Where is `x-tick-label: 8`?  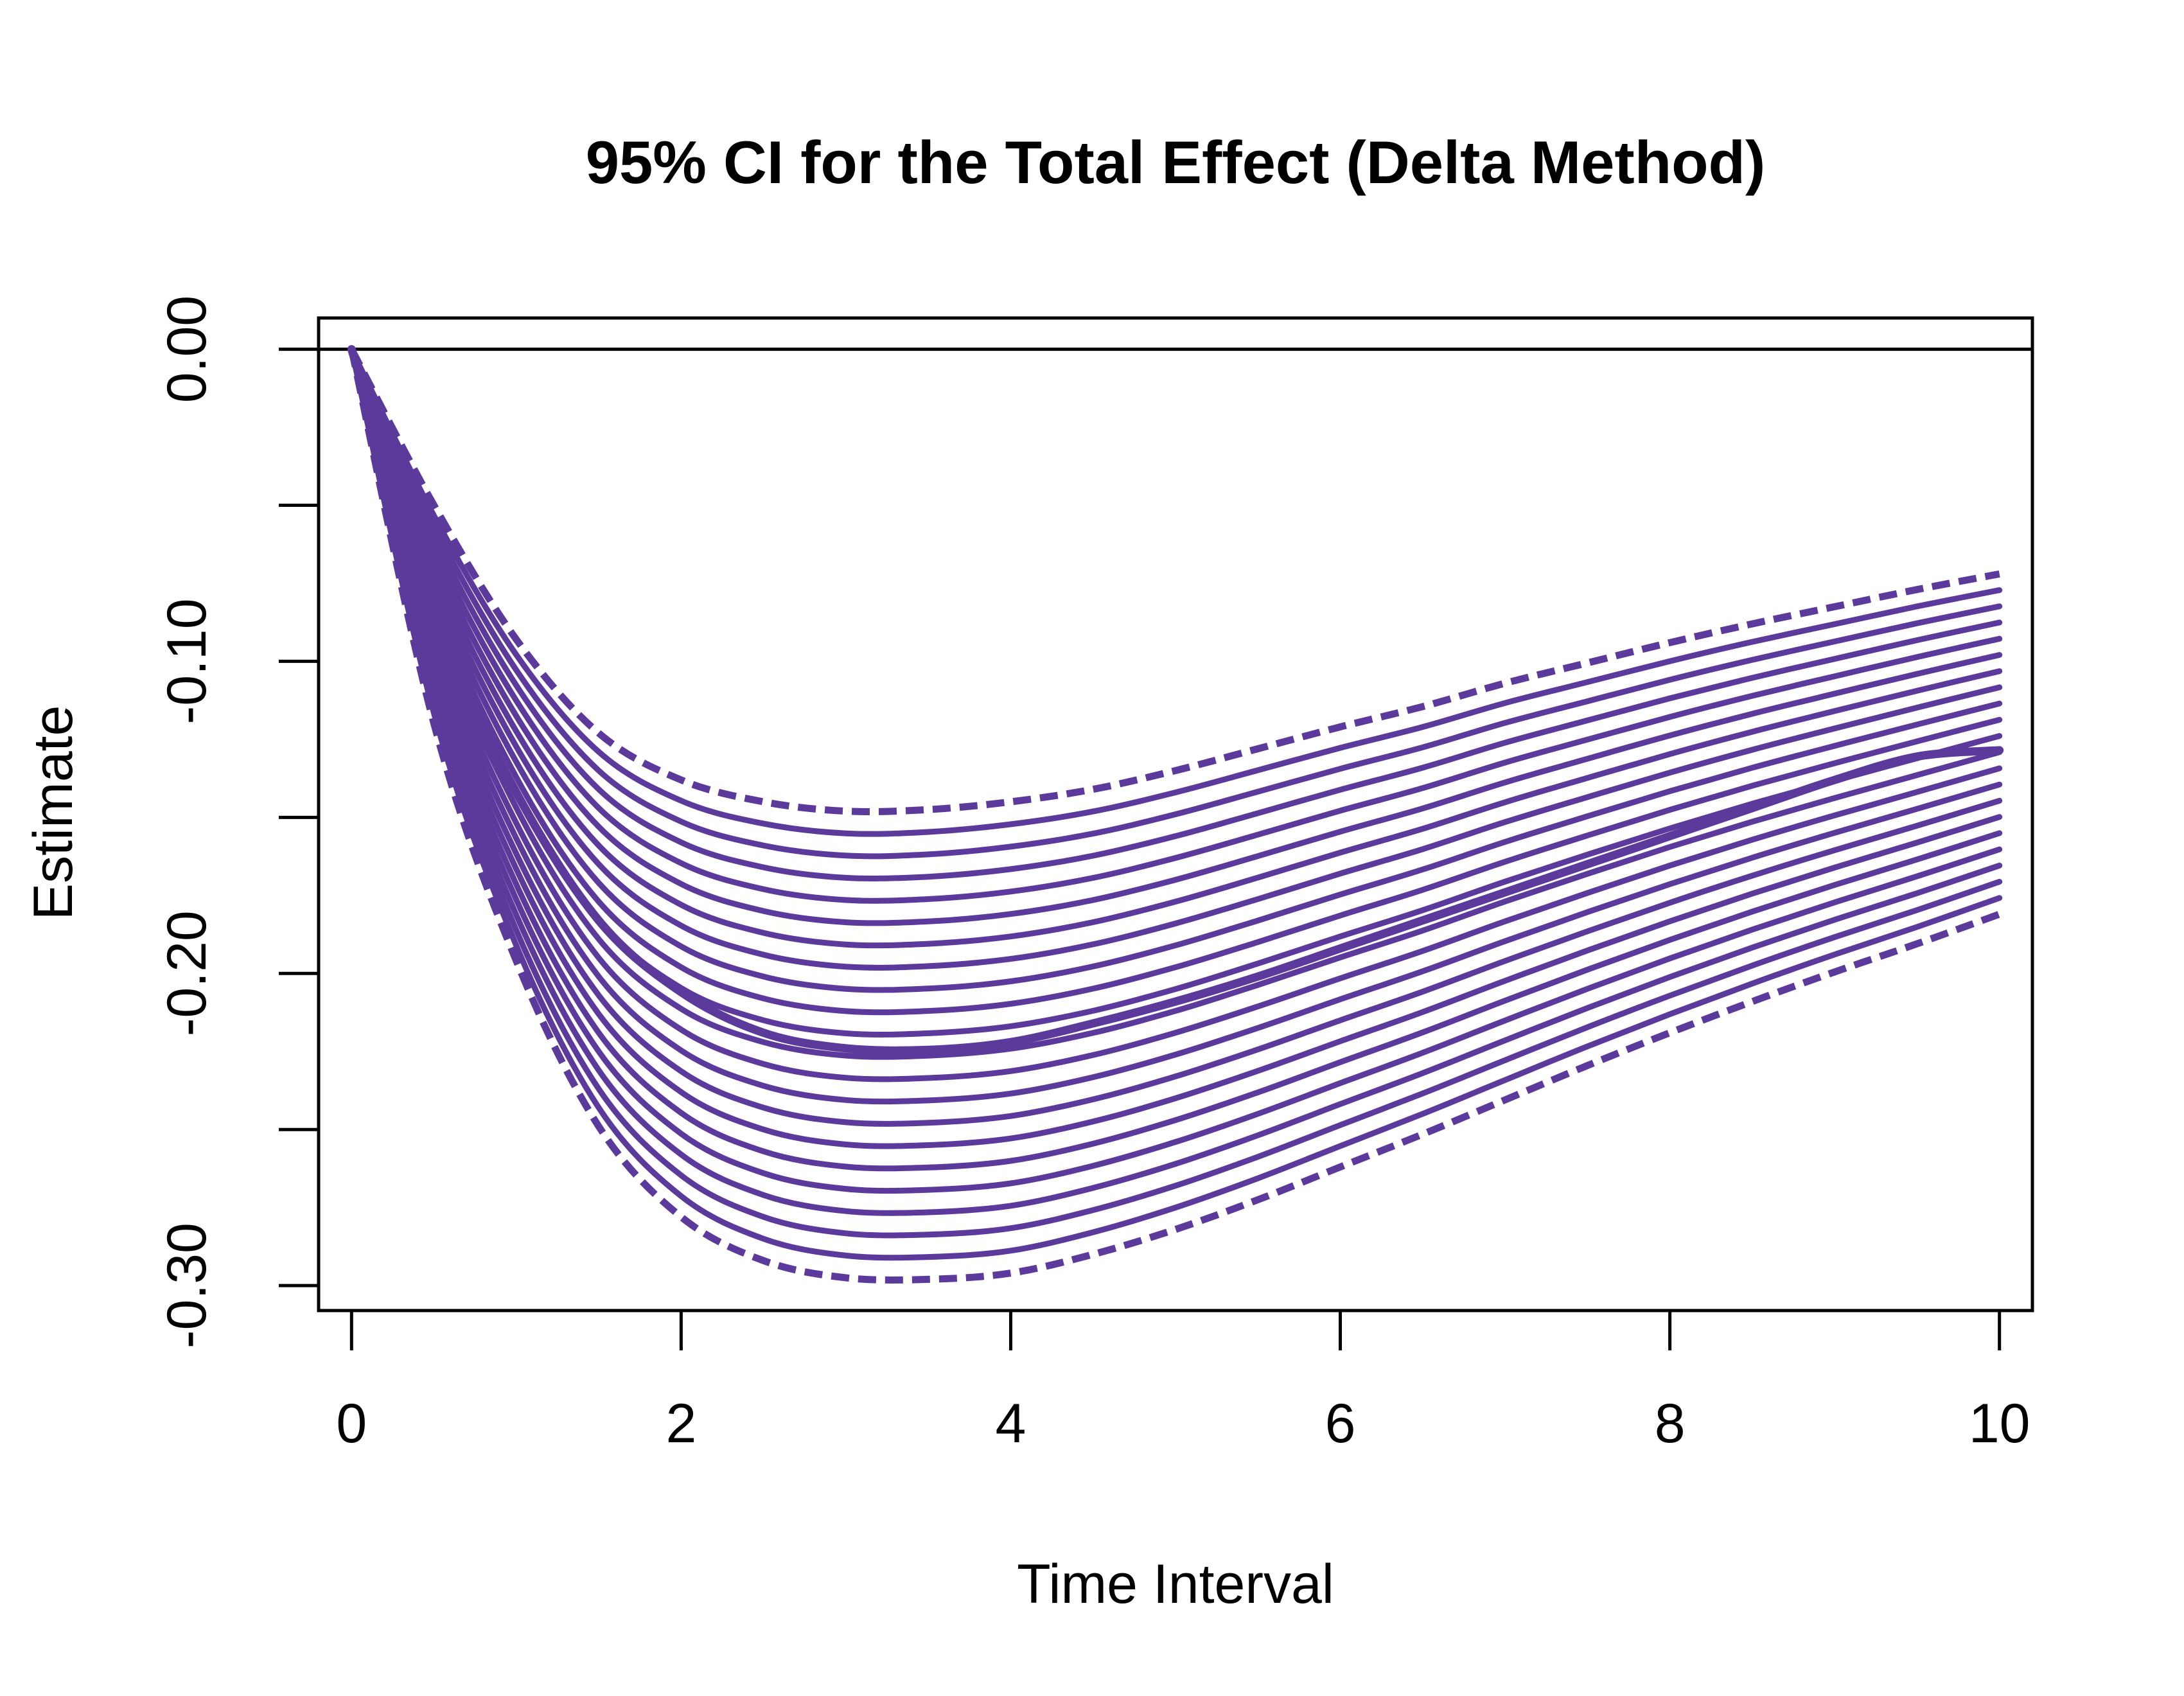 x-tick-label: 8 is located at coordinates (1670, 1423).